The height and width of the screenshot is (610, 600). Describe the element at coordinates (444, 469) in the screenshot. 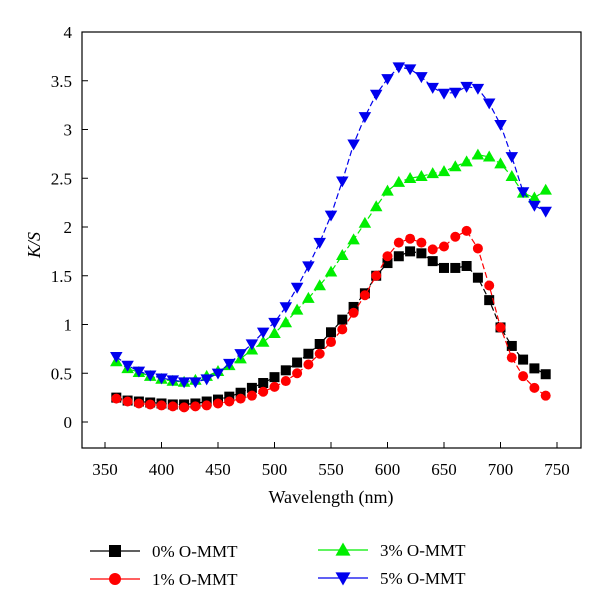

I see `x-tick-label: 650` at that location.